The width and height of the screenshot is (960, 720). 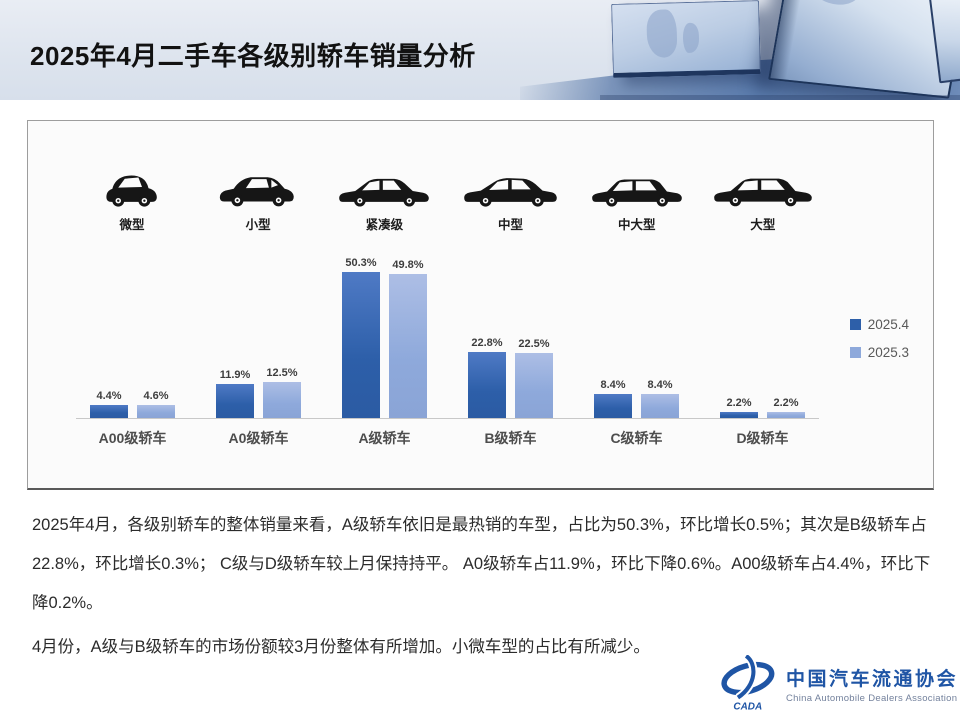 I want to click on bar-value-label: 22.5%, so click(x=534, y=343).